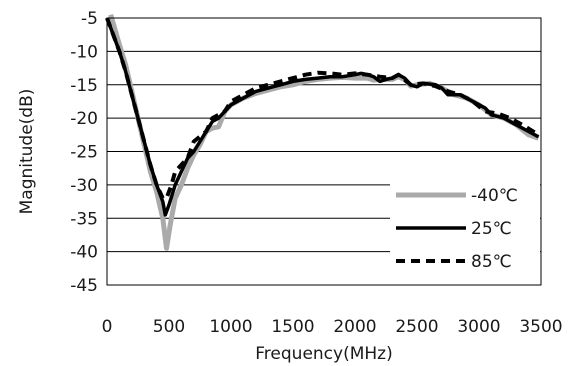  Describe the element at coordinates (478, 327) in the screenshot. I see `x-tick-label: 3000` at that location.